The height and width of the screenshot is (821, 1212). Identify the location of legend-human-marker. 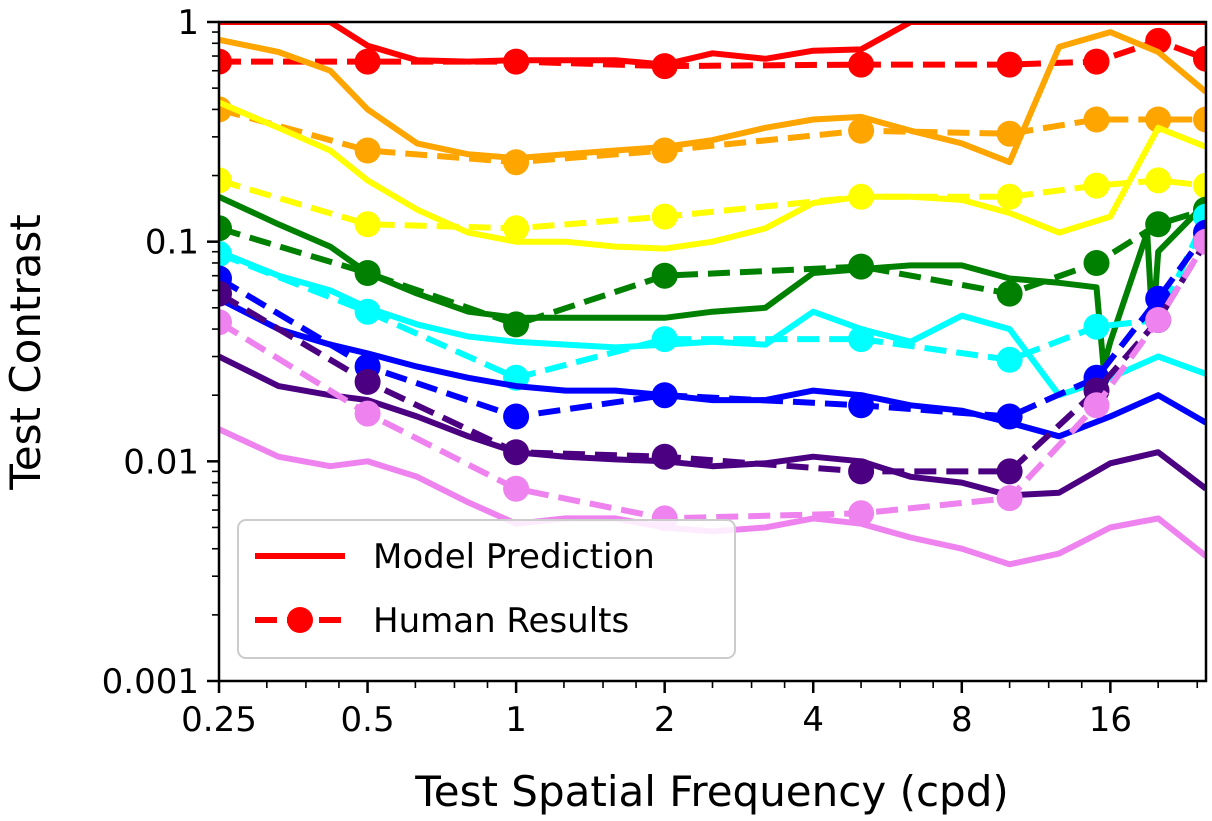
(300, 620).